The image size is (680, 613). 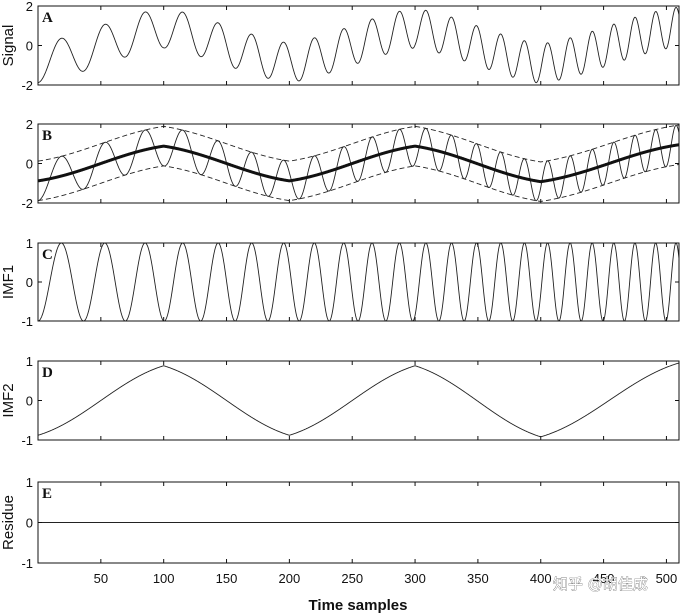 I want to click on y-axis-label: Signal, so click(x=8, y=46).